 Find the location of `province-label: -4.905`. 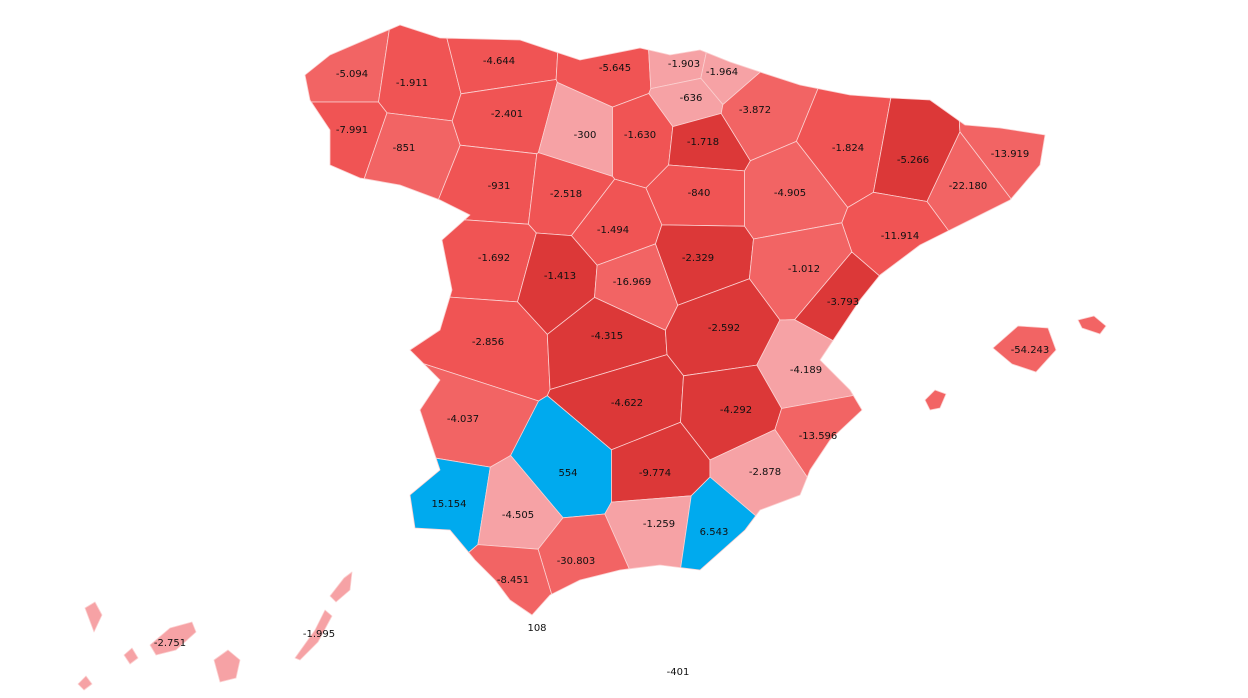

province-label: -4.905 is located at coordinates (790, 193).